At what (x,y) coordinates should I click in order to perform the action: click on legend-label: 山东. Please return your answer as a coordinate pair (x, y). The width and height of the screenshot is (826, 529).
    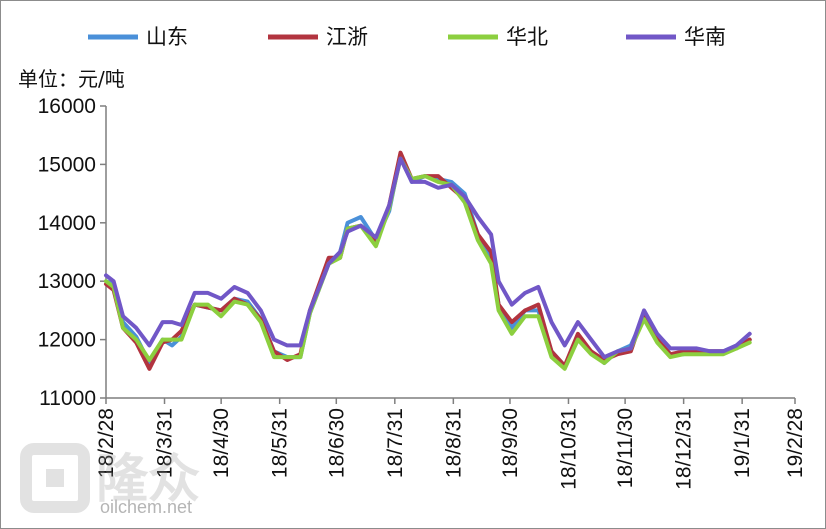
    Looking at the image, I should click on (167, 37).